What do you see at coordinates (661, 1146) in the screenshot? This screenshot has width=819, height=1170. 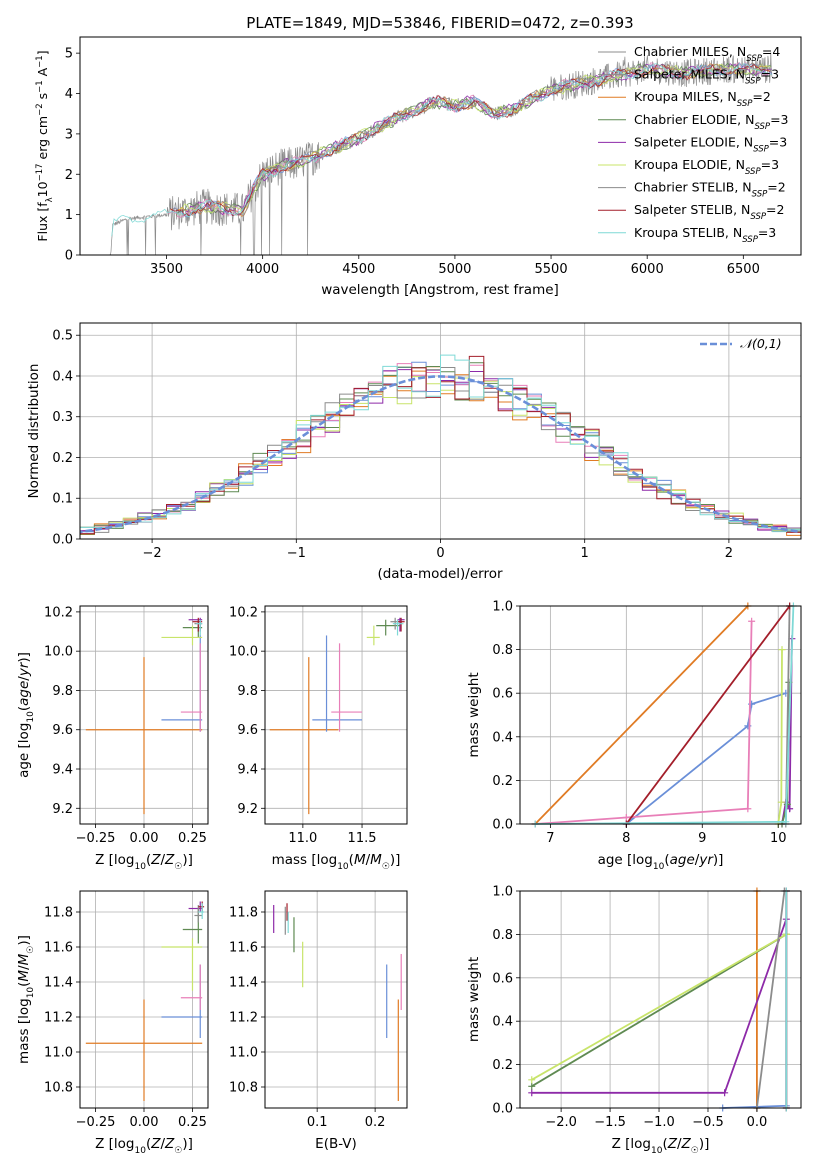 I see `cumulative-Z-xlabel: Z [log10(Z/Z☉)]` at bounding box center [661, 1146].